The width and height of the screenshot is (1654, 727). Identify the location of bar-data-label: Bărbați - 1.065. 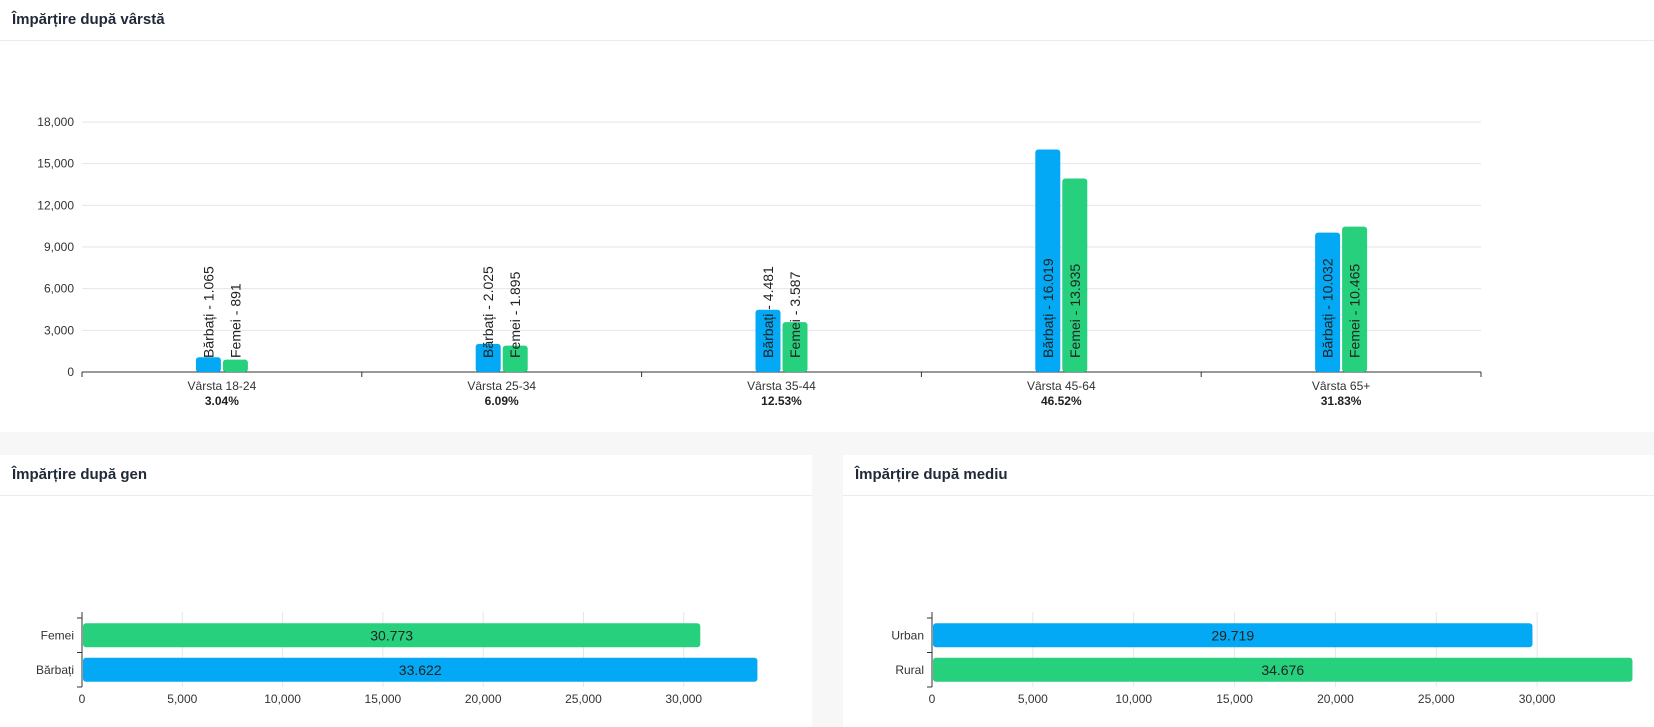
(208, 312).